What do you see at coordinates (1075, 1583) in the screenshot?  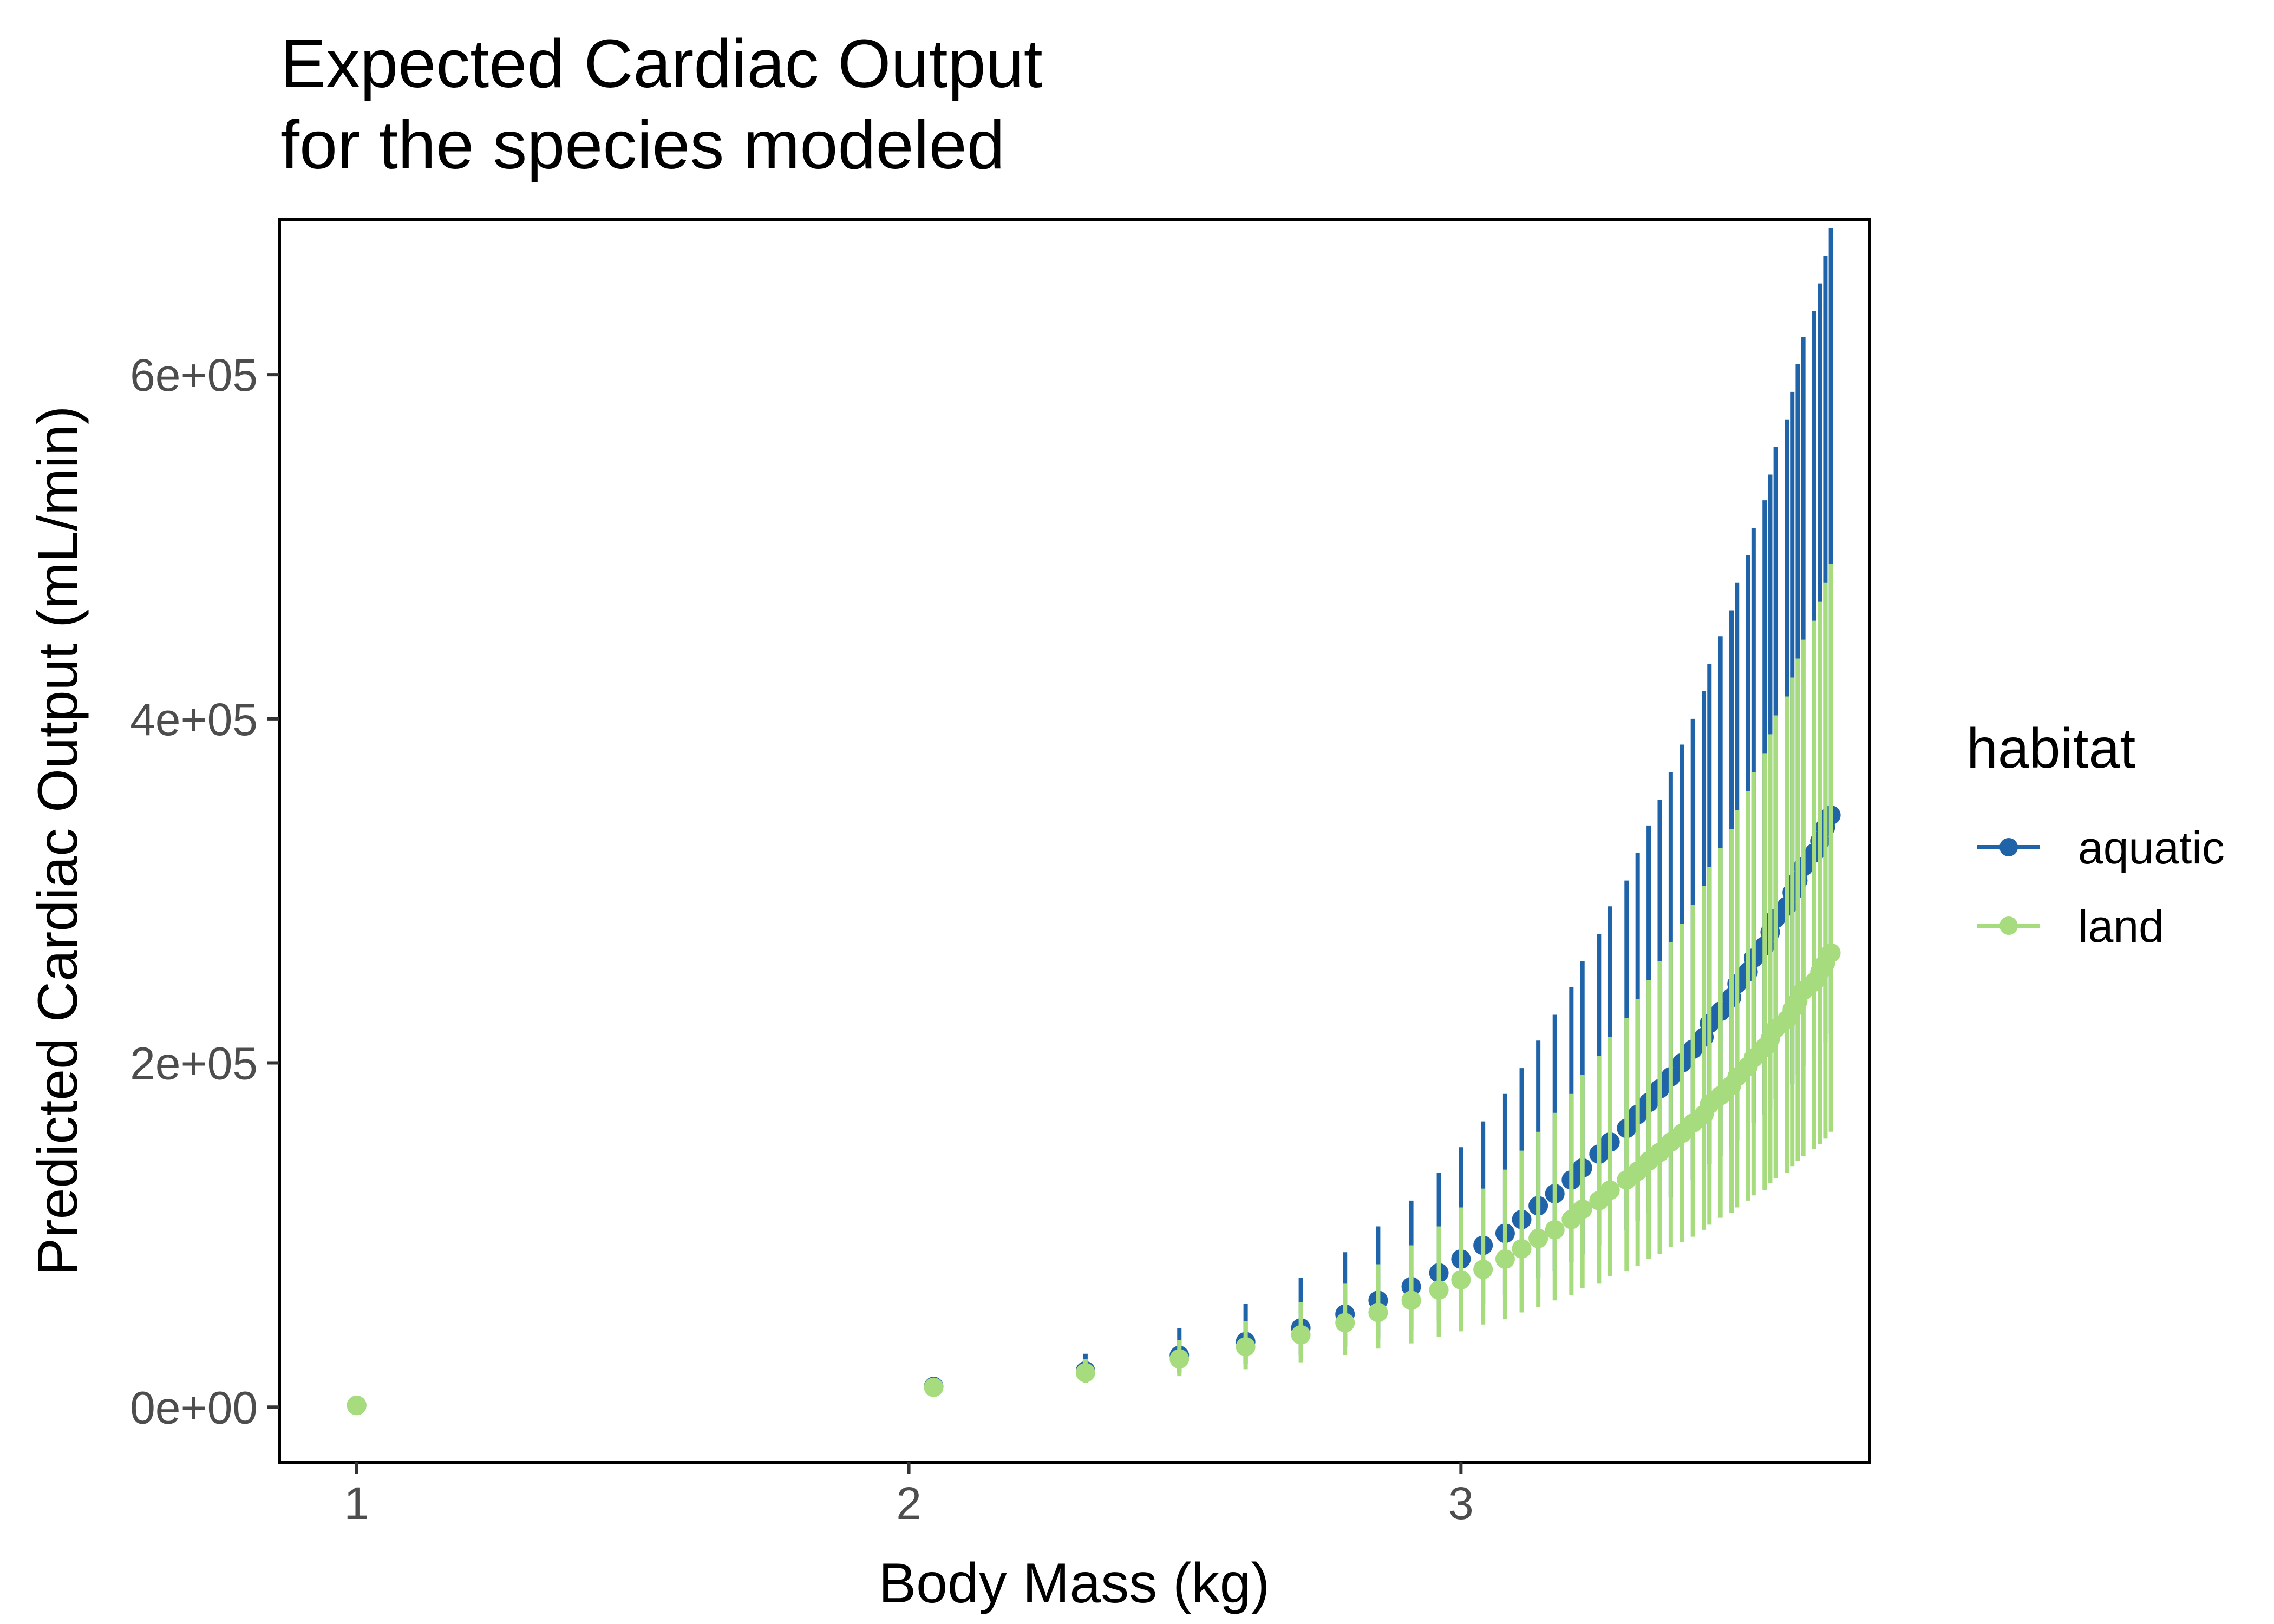 I see `x-axis-title: Body Mass (kg)` at bounding box center [1075, 1583].